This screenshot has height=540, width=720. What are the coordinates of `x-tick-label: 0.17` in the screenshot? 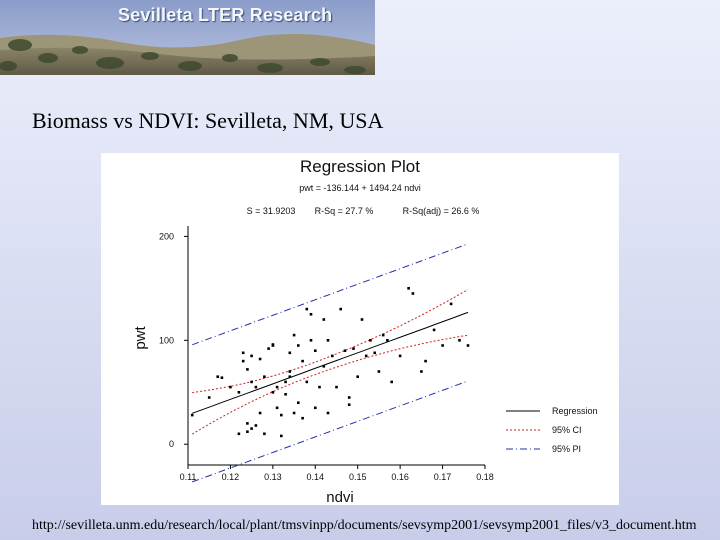 It's located at (443, 477).